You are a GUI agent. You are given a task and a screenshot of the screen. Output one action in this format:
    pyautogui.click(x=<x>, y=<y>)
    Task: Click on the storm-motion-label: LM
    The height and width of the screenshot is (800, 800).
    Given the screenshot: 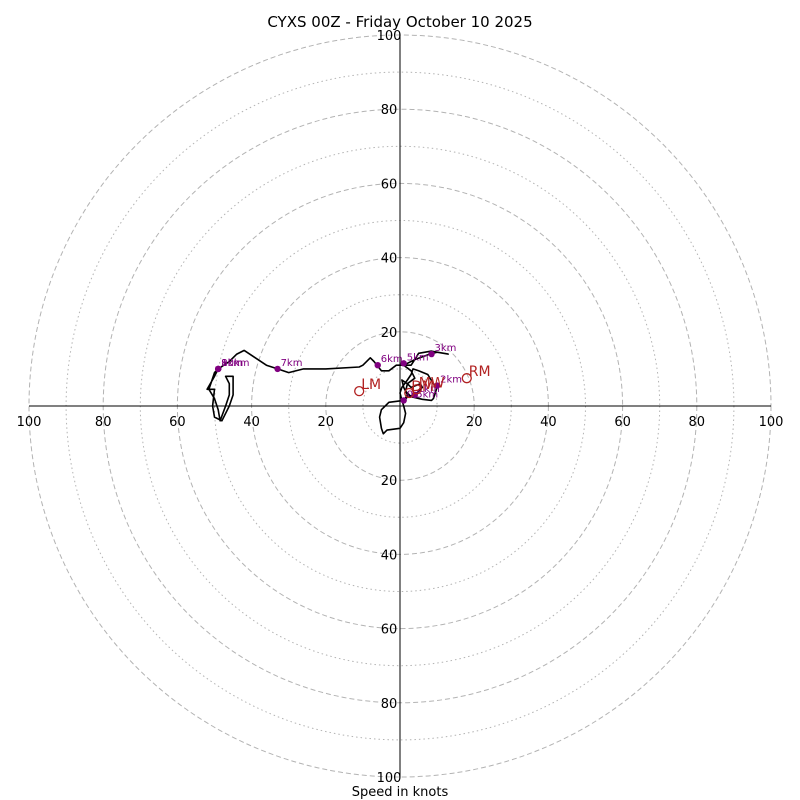 What is the action you would take?
    pyautogui.click(x=371, y=385)
    